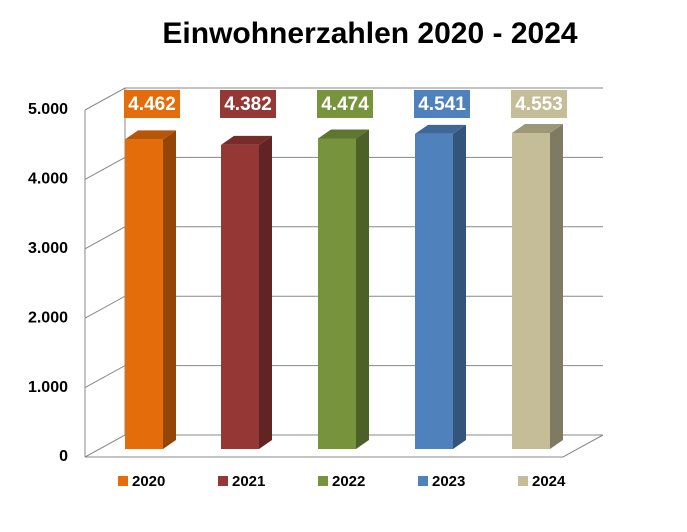 This screenshot has height=532, width=687. Describe the element at coordinates (48, 387) in the screenshot. I see `y-tick-label: 1.000` at that location.